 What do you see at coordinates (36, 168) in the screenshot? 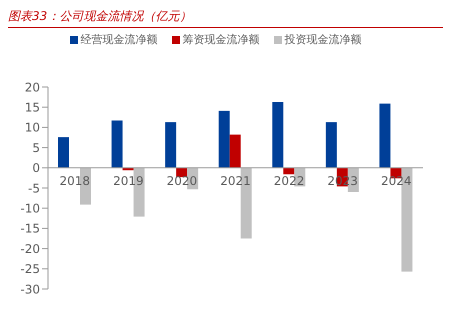
I see `y-tick-label: 0` at bounding box center [36, 168].